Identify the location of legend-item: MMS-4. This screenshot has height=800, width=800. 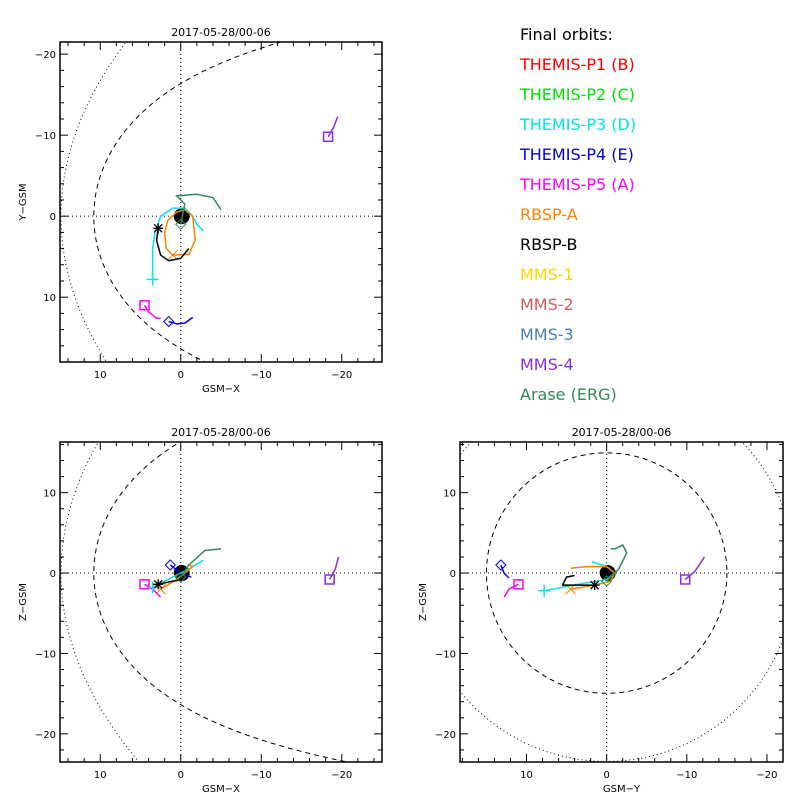
(547, 364).